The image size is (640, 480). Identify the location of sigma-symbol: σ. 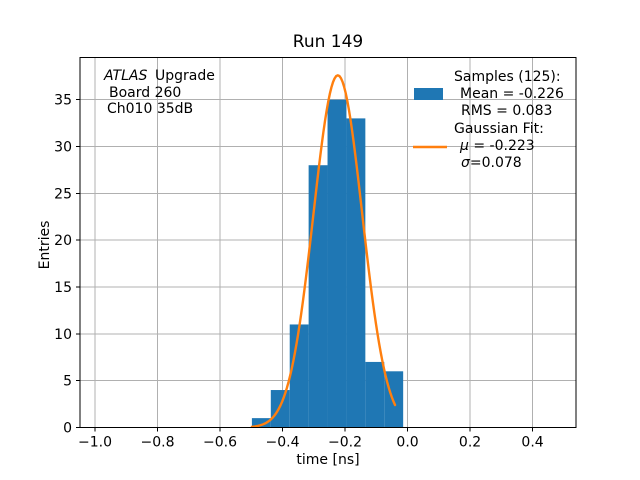
(466, 163).